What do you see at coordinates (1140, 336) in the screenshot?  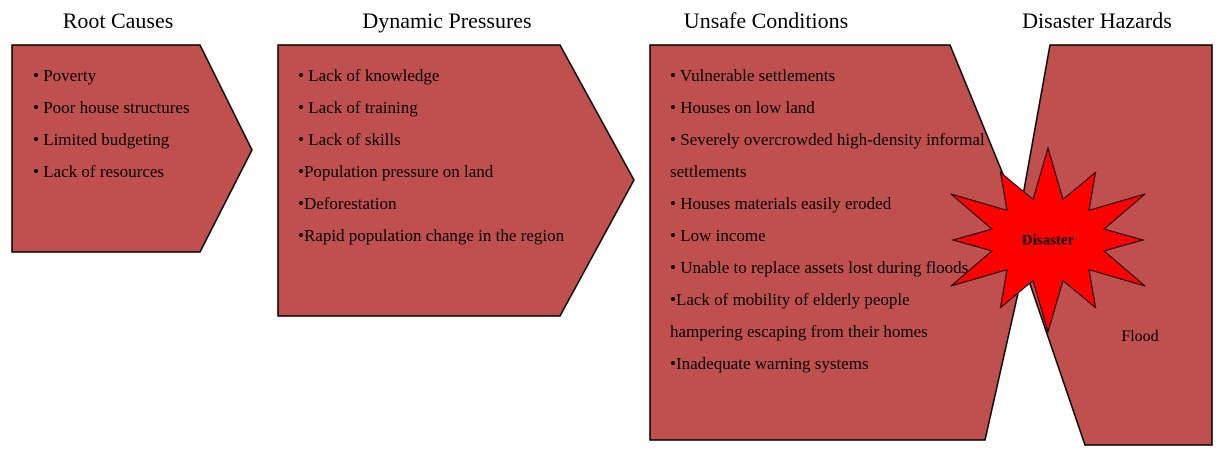 I see `hazard-label: Flood` at bounding box center [1140, 336].